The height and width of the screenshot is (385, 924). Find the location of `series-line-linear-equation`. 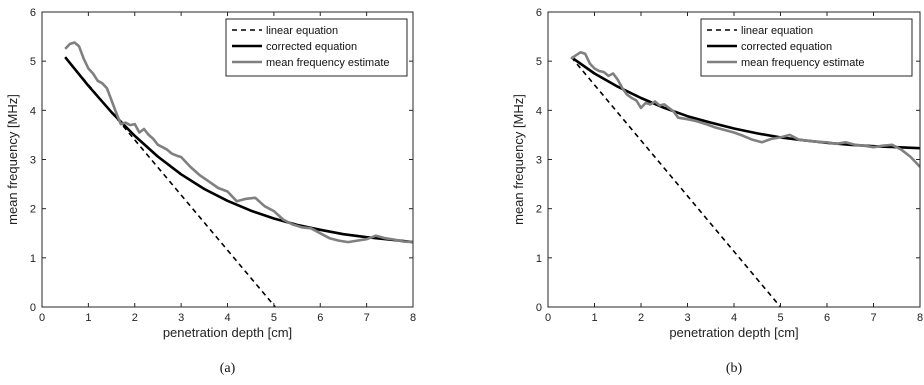

series-line-linear-equation is located at coordinates (676, 181).